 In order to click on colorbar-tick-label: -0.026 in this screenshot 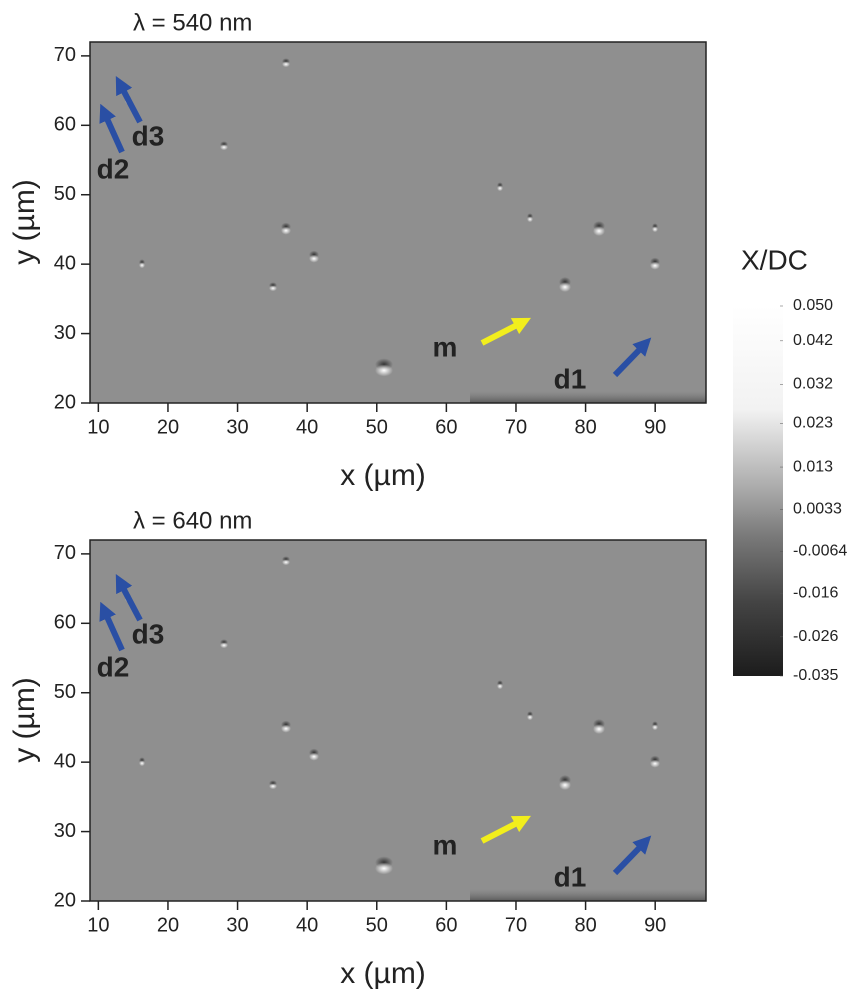, I will do `click(815, 636)`.